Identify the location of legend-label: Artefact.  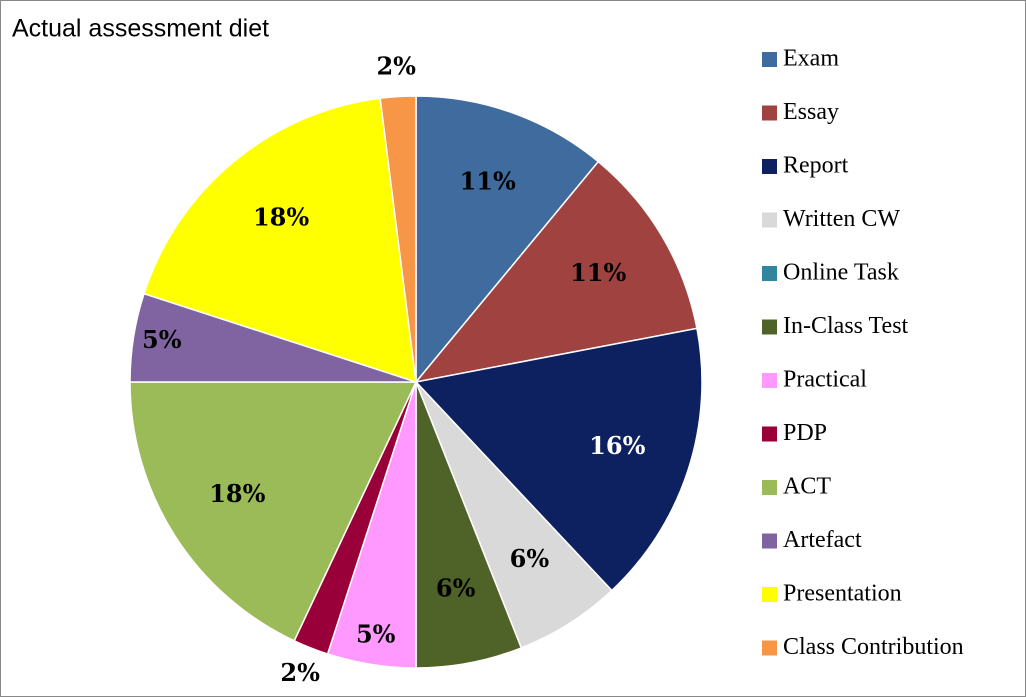
(822, 540).